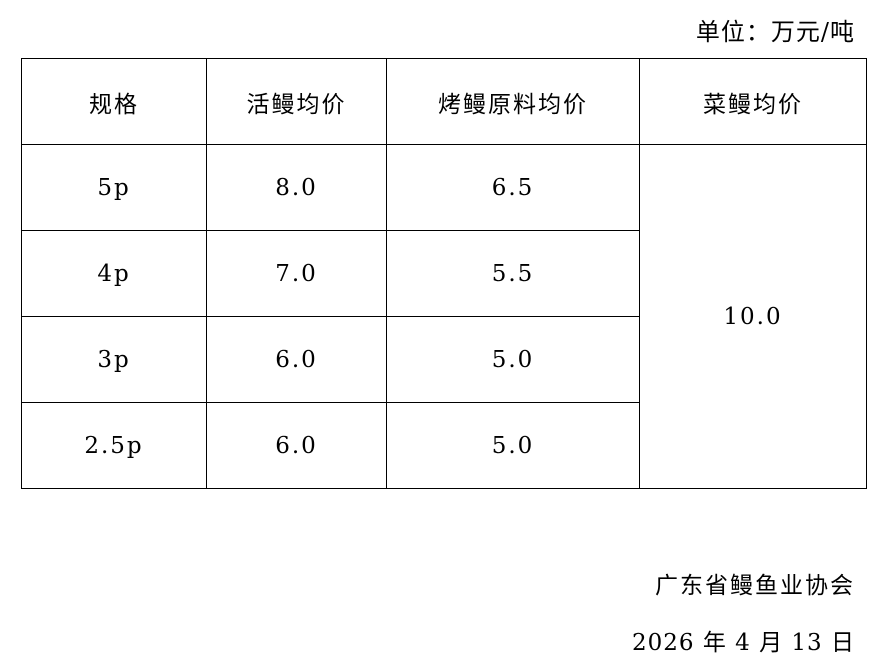 This screenshot has width=893, height=658. I want to click on header-roast-price: 烤鳗原料均价, so click(513, 101).